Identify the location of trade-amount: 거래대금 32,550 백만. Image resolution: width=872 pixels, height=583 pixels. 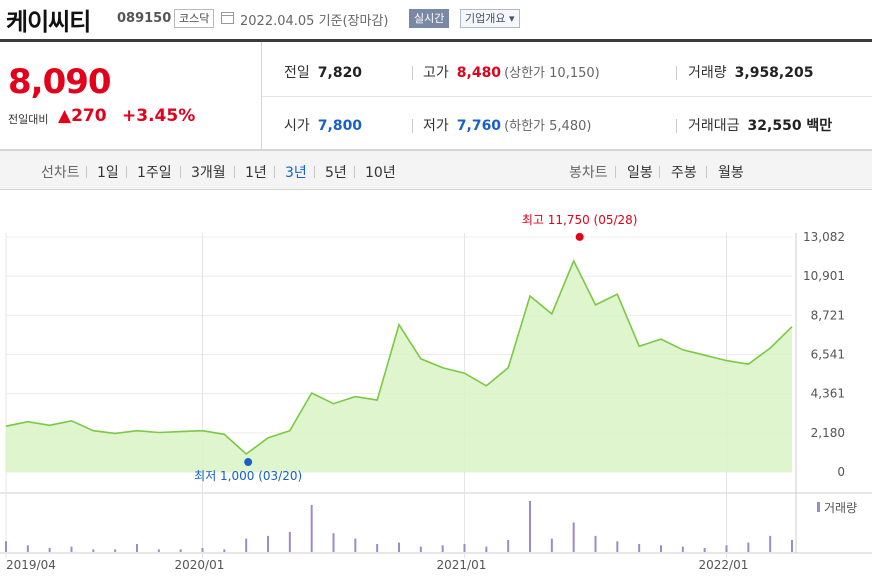
(760, 126).